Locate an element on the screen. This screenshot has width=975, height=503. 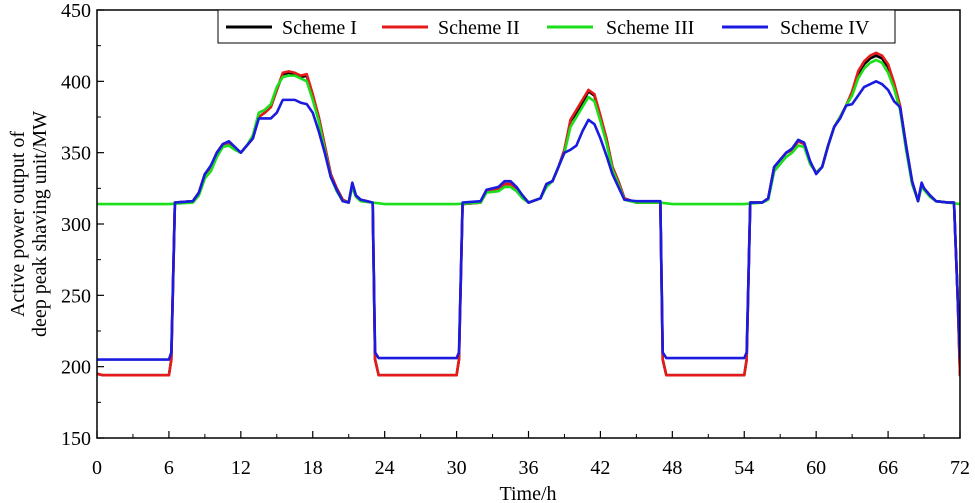
y-tick-label: 250 is located at coordinates (76, 296).